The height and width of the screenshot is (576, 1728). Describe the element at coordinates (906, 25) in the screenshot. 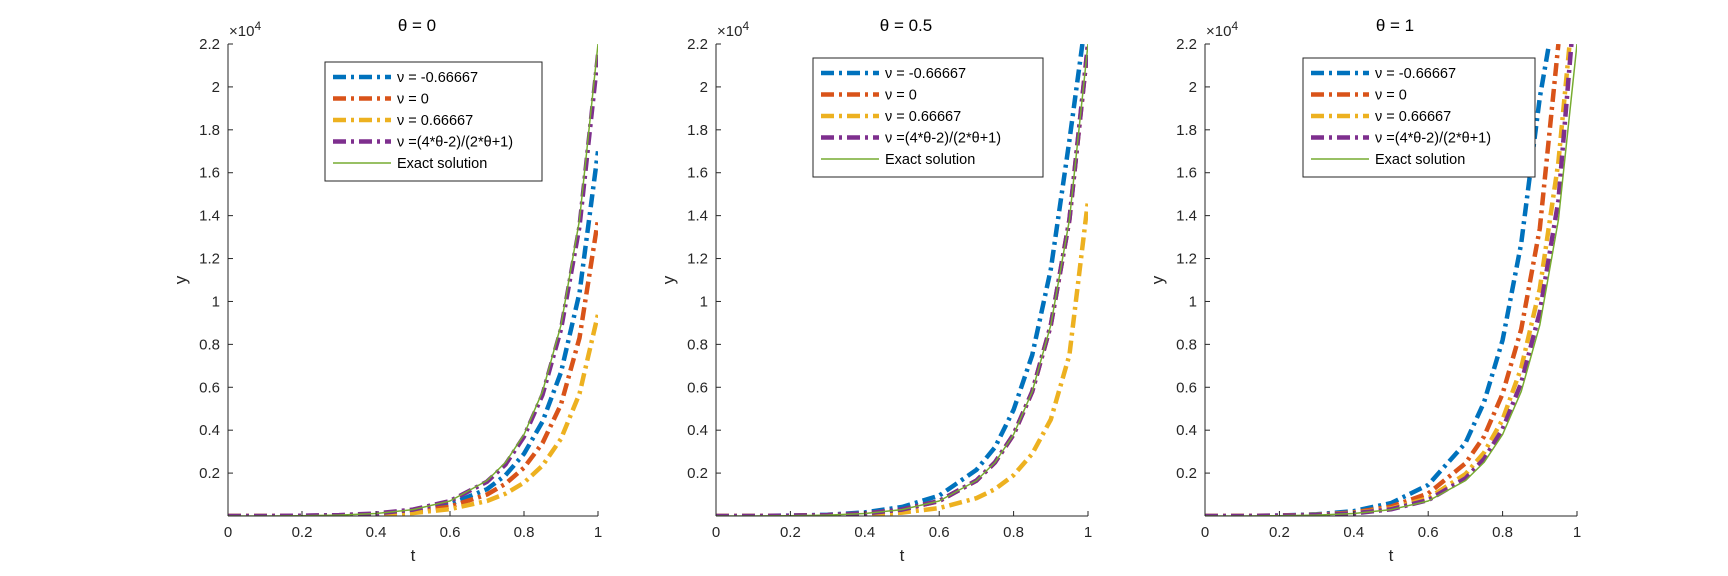

I see `chart-title: θ = 0.5` at that location.